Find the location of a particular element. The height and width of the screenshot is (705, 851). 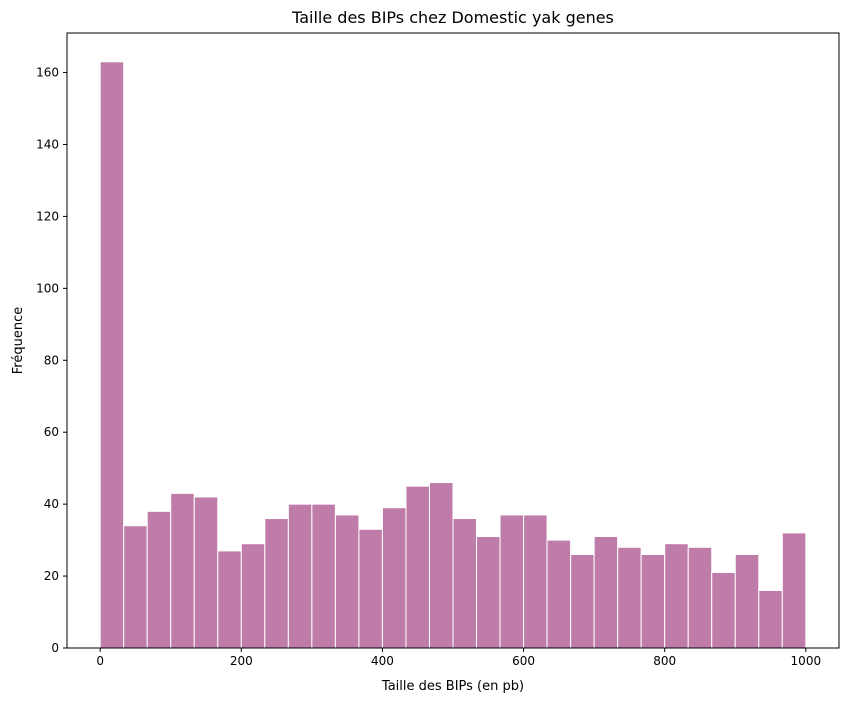

x-tick-label: 200 is located at coordinates (241, 661).